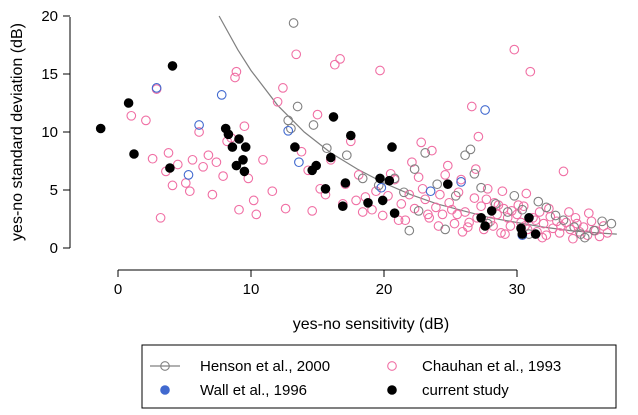 The image size is (638, 415). I want to click on y-tick-label: 0, so click(54, 248).